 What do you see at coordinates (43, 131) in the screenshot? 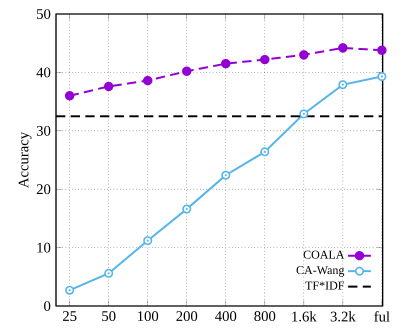
I see `y-tick-label: 30` at bounding box center [43, 131].